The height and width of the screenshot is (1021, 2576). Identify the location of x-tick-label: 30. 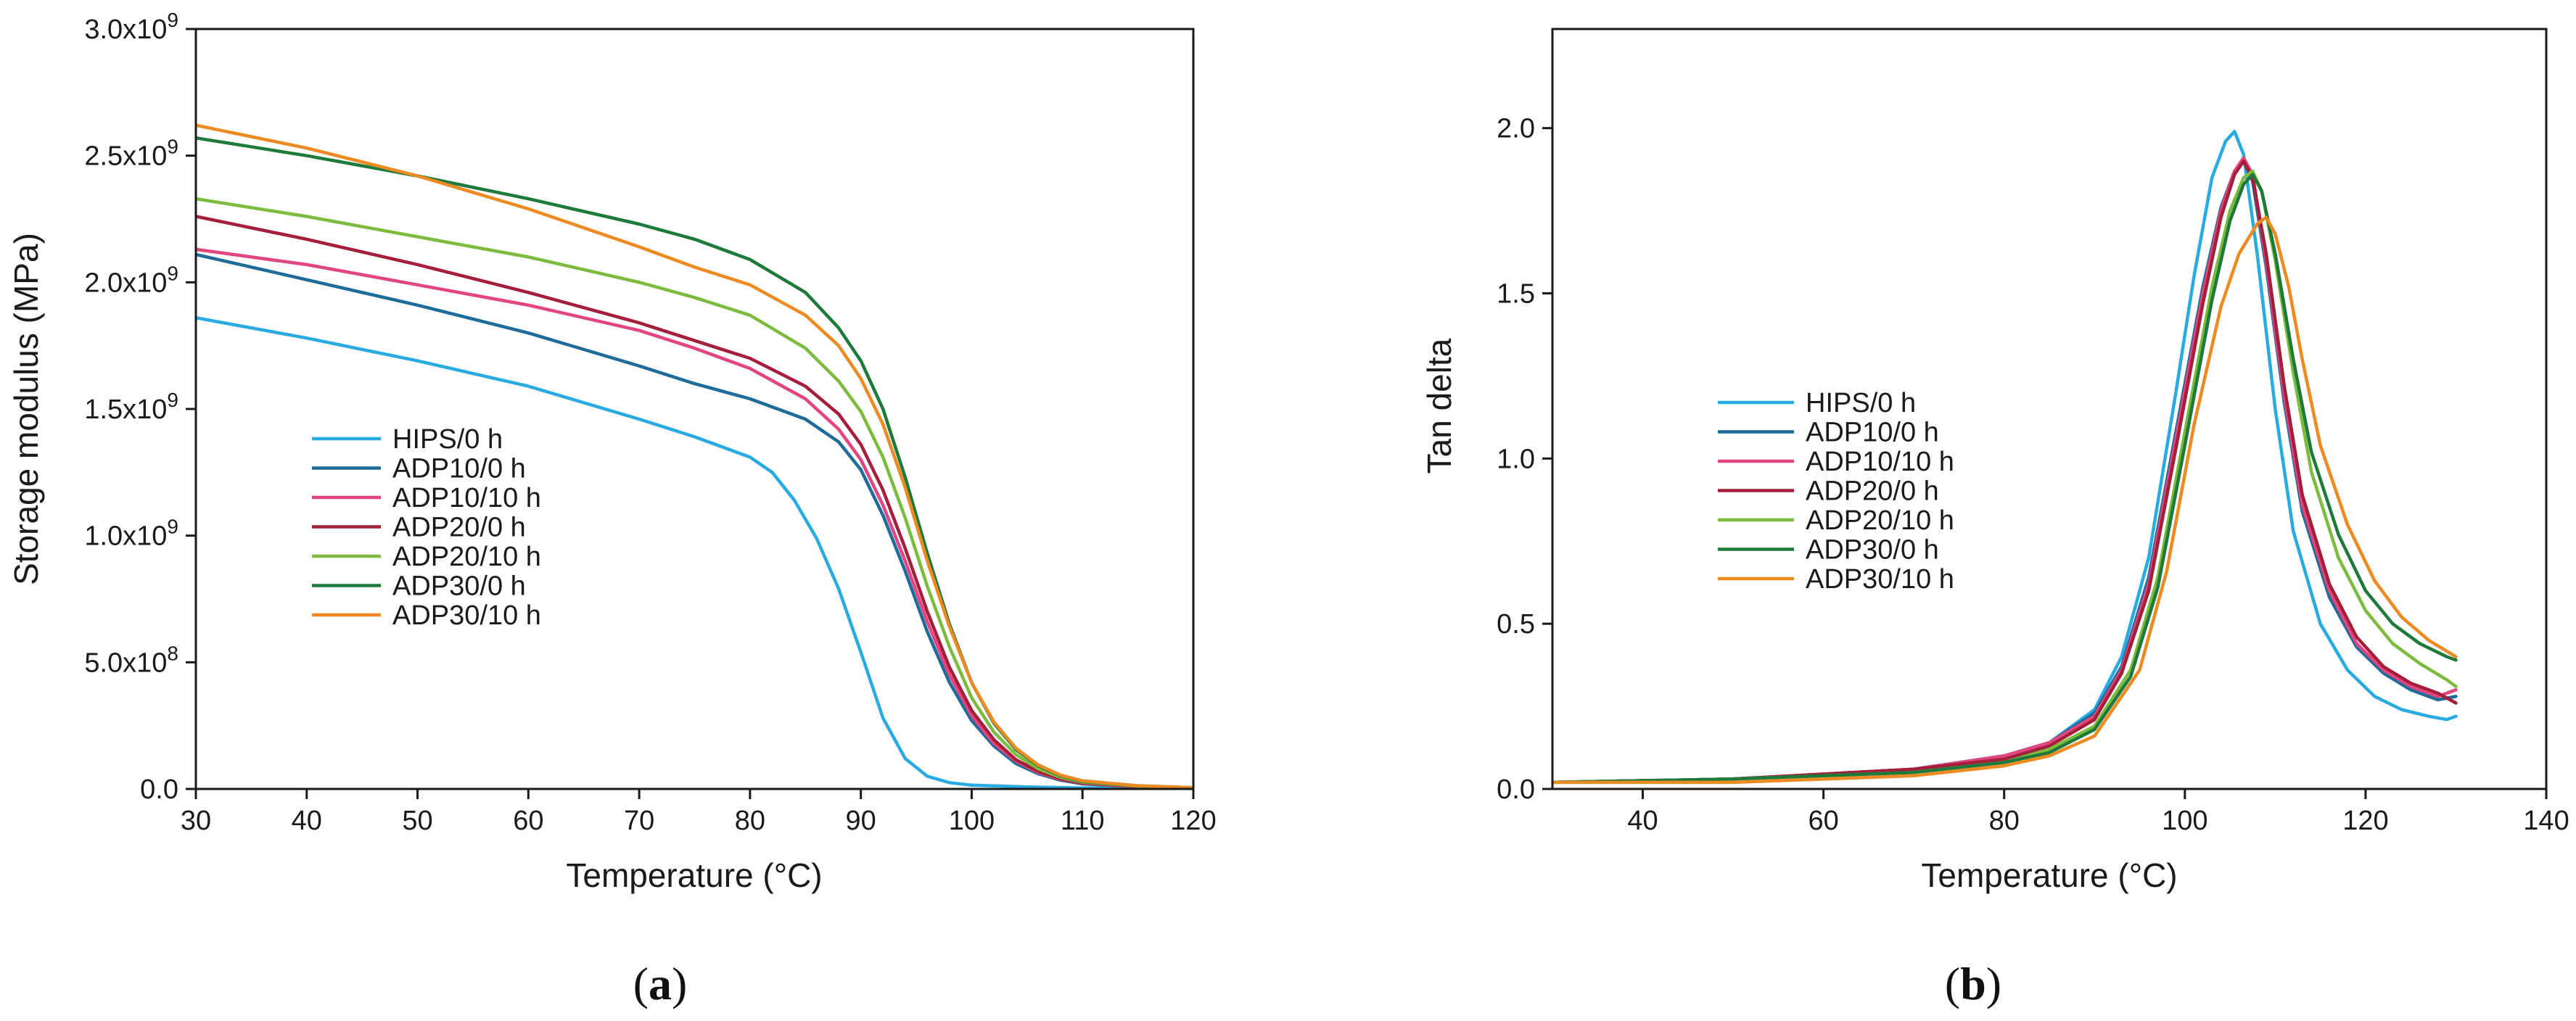
(196, 821).